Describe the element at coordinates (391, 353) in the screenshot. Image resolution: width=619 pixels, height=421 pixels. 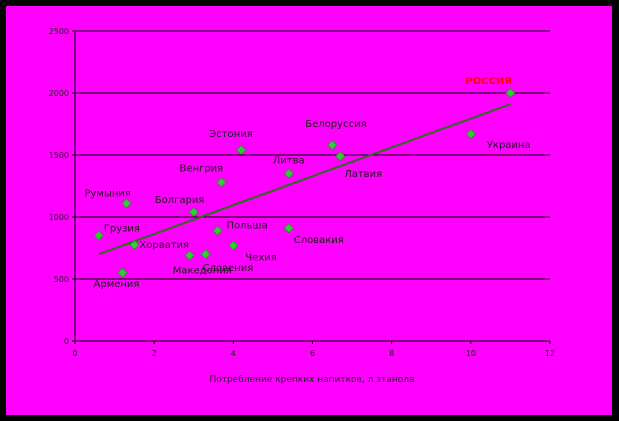
I see `x-tick-label: 8` at that location.